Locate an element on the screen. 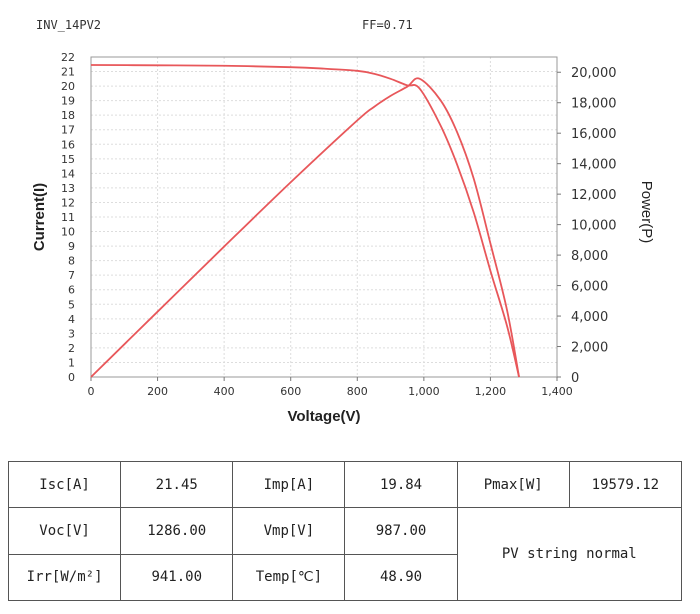  y-right-tick-label: 12,000 is located at coordinates (594, 195).